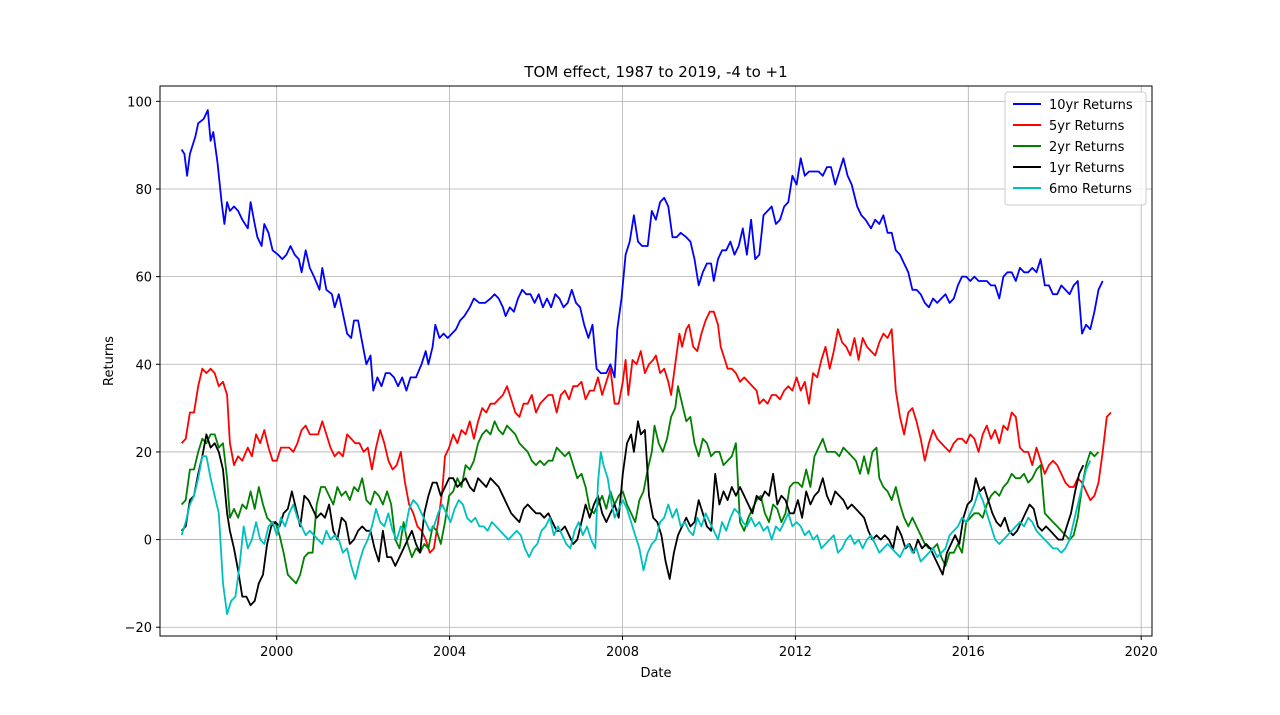 The width and height of the screenshot is (1280, 715). What do you see at coordinates (148, 541) in the screenshot?
I see `y-tick-label: 0` at bounding box center [148, 541].